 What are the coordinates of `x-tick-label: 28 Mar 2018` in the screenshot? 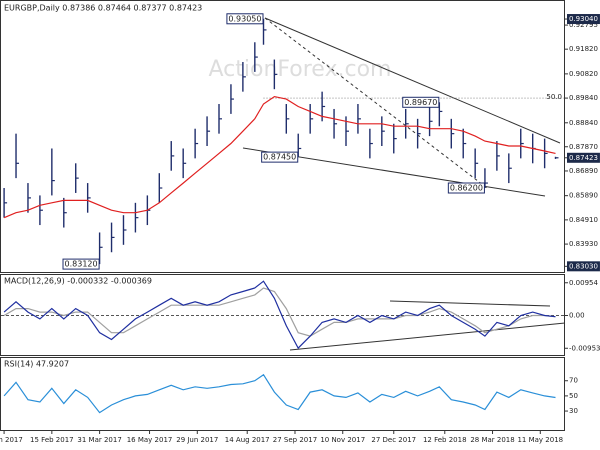 It's located at (492, 440).